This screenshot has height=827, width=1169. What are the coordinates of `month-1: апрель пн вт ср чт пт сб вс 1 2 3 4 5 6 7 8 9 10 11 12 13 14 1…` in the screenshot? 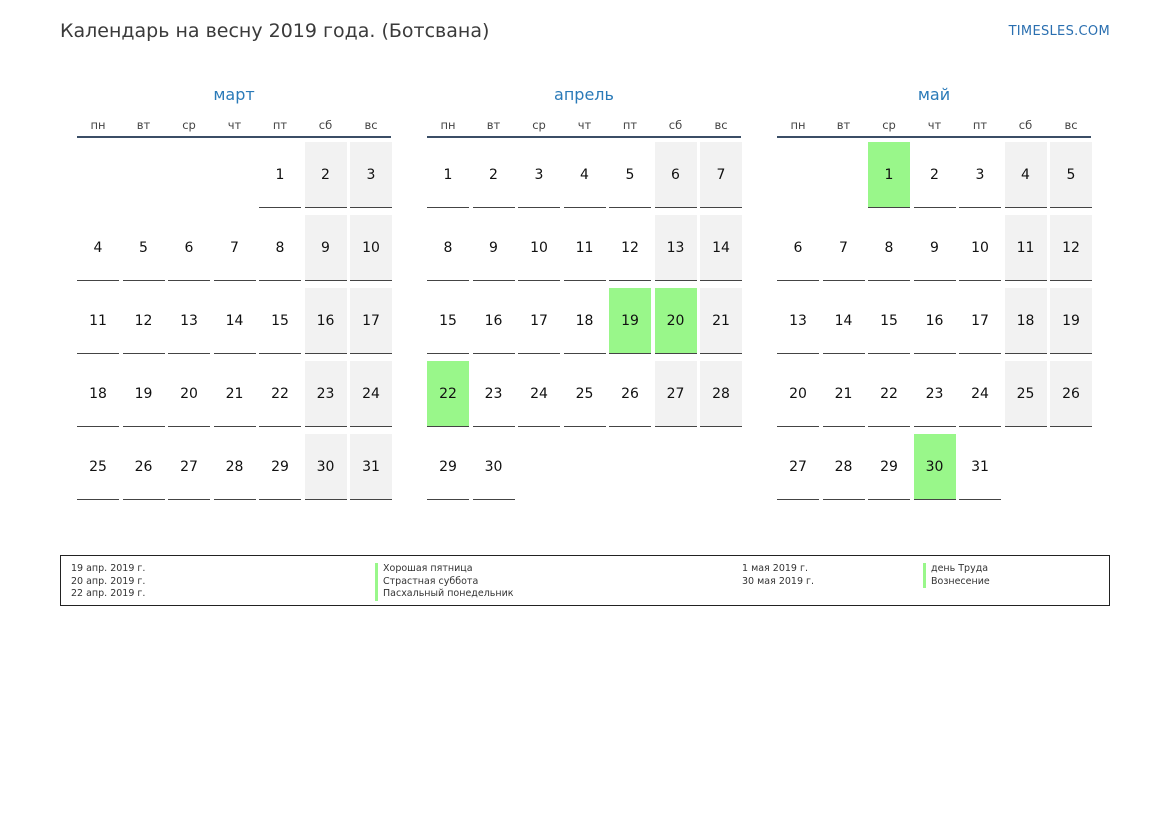 It's located at (584, 292).